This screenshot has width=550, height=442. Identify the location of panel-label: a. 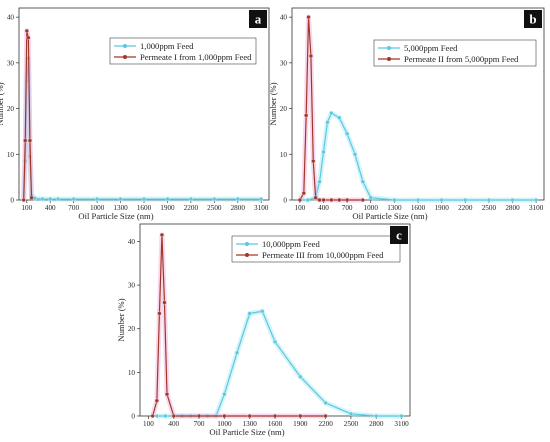
(258, 19).